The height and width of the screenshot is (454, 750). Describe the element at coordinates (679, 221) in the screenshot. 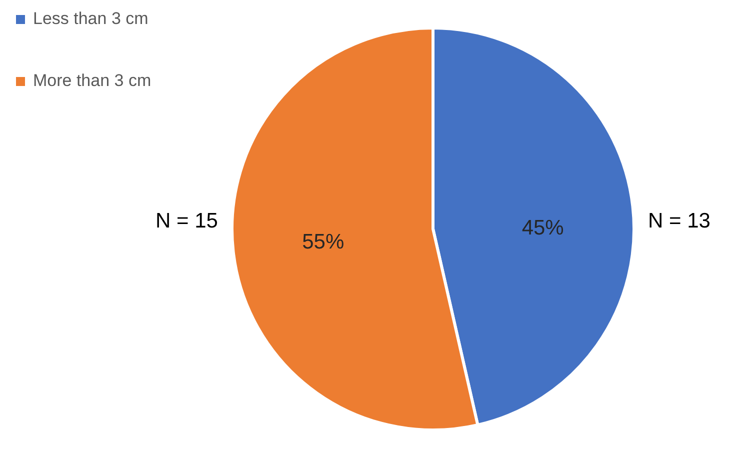

I see `data-label: N = 13` at that location.